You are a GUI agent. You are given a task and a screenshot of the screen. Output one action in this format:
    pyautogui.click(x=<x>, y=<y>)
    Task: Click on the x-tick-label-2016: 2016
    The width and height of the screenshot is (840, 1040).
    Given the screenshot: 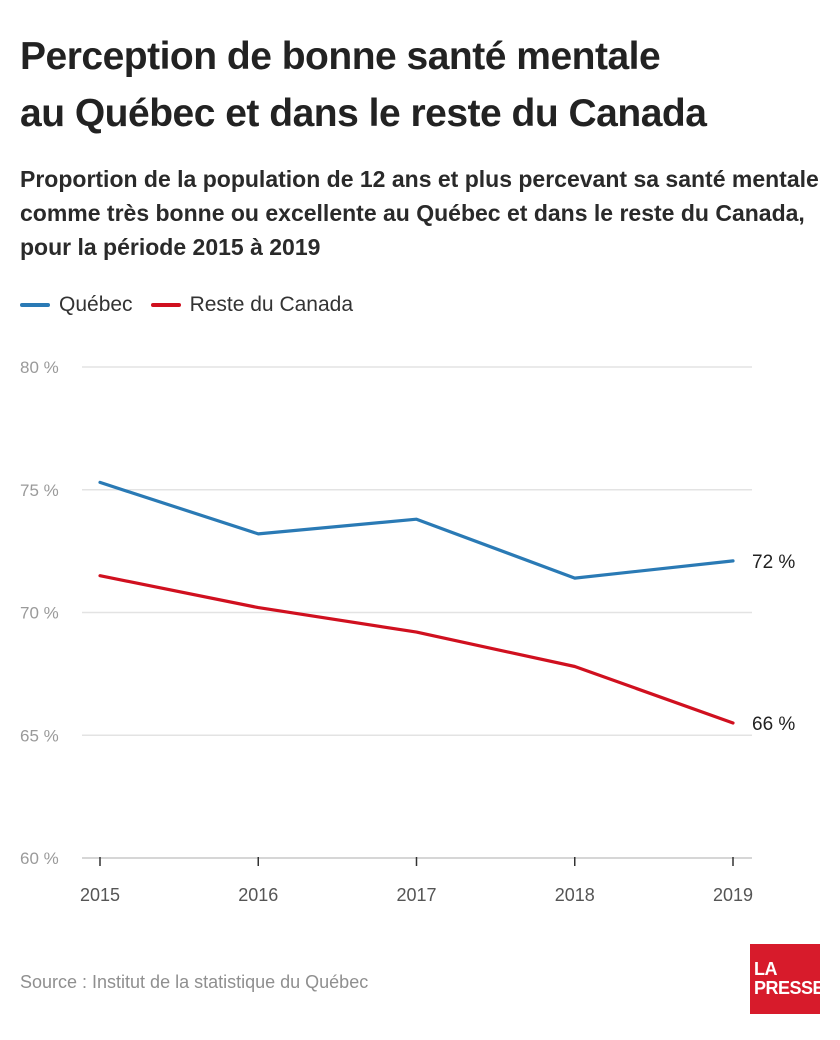 What is the action you would take?
    pyautogui.click(x=258, y=895)
    